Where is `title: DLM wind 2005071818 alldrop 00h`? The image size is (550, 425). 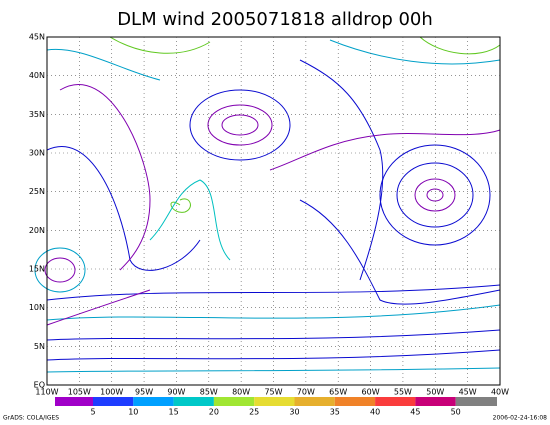 title: DLM wind 2005071818 alldrop 00h is located at coordinates (275, 19).